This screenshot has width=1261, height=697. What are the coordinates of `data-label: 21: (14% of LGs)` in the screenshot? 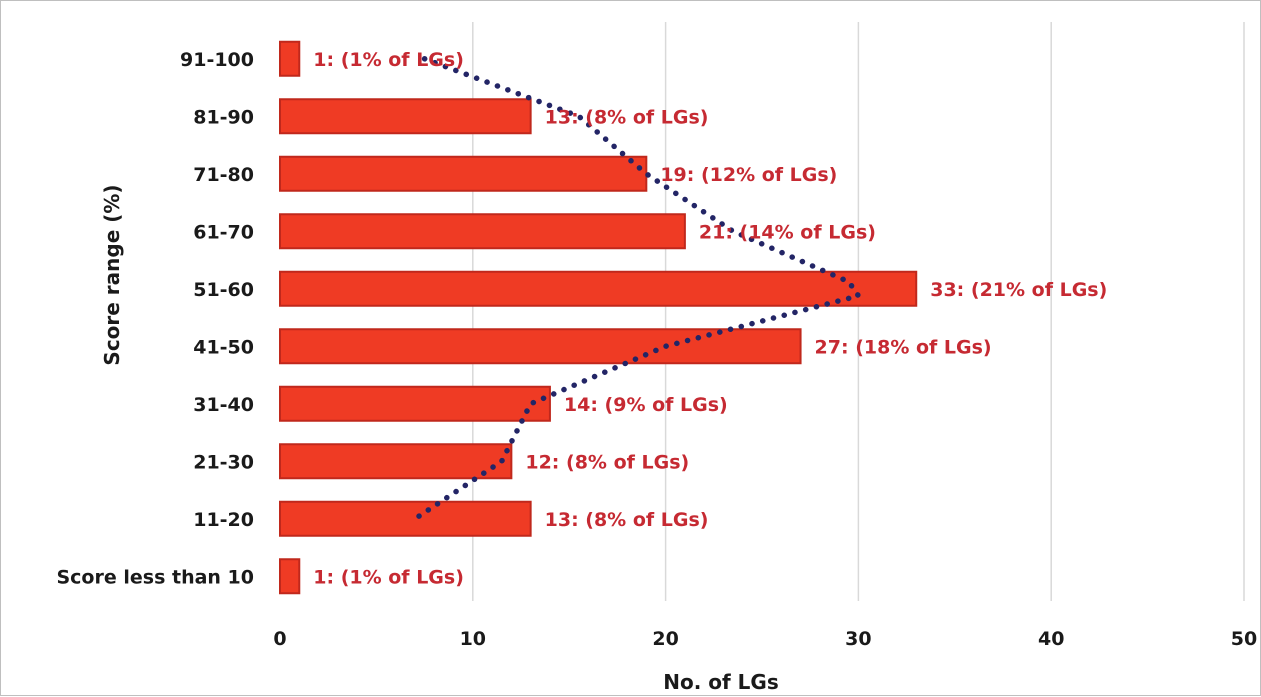 It's located at (787, 232).